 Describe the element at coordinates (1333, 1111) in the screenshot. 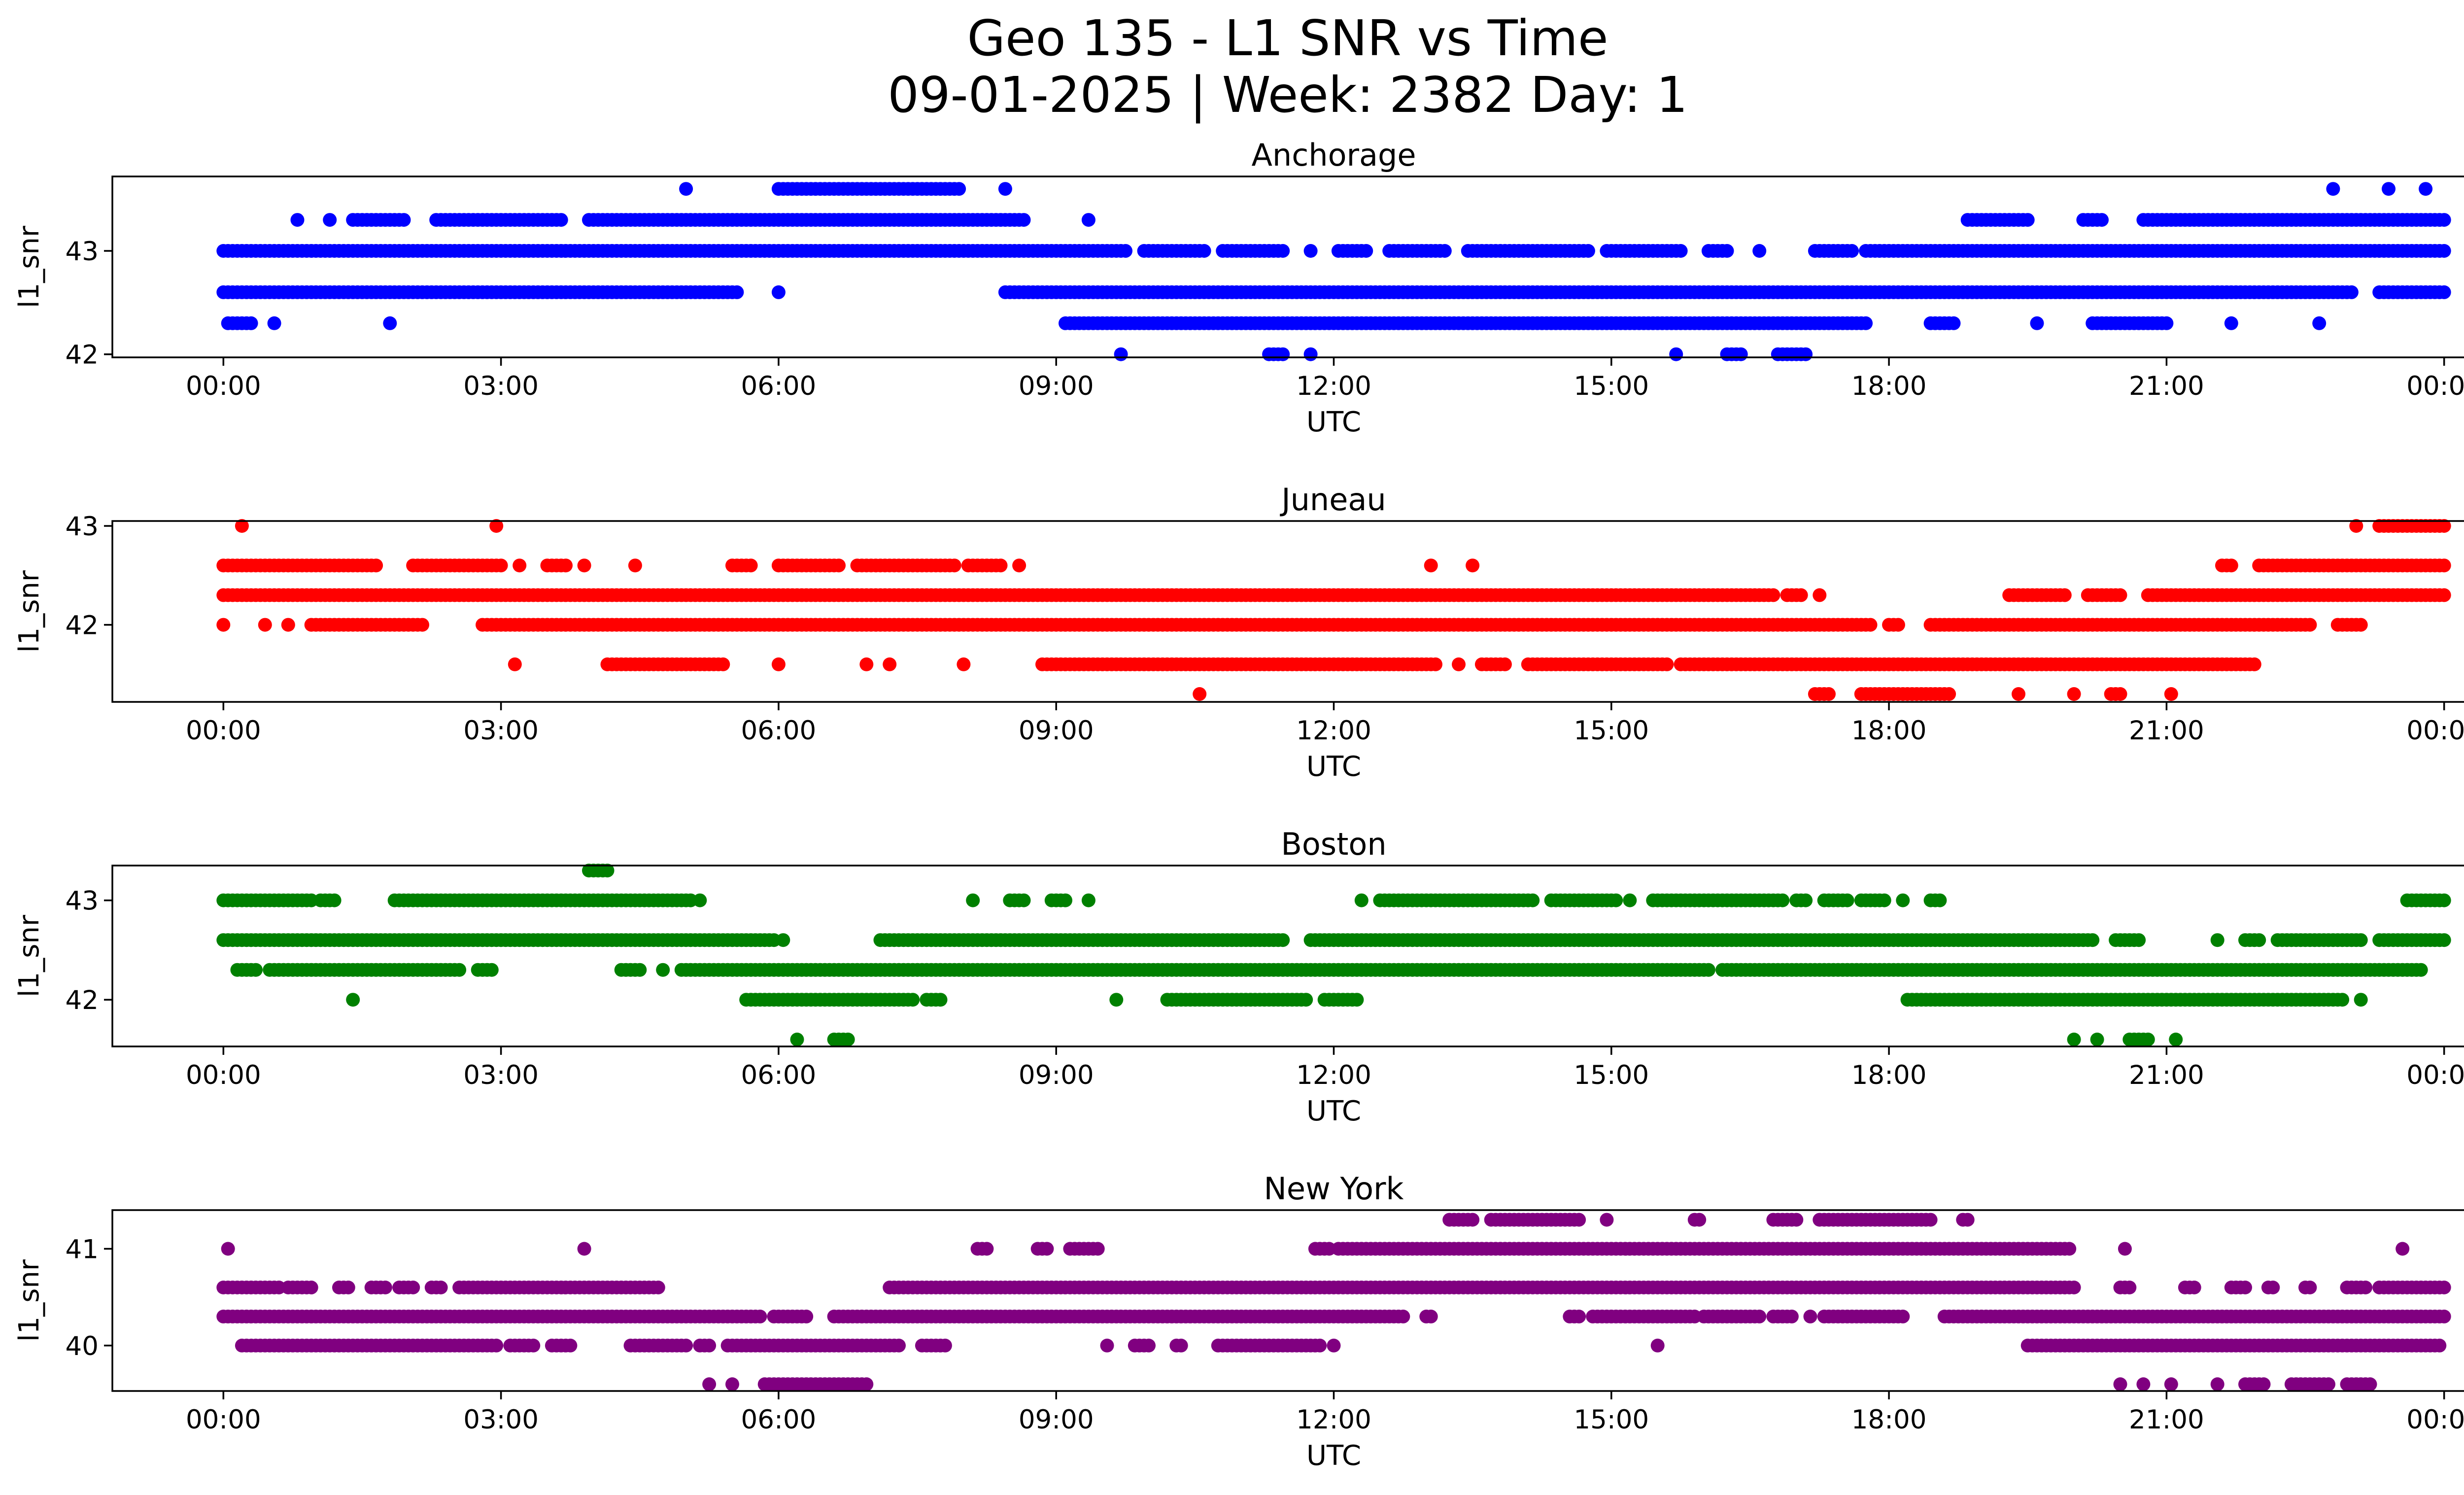

I see `x-axis-label: UTC` at that location.